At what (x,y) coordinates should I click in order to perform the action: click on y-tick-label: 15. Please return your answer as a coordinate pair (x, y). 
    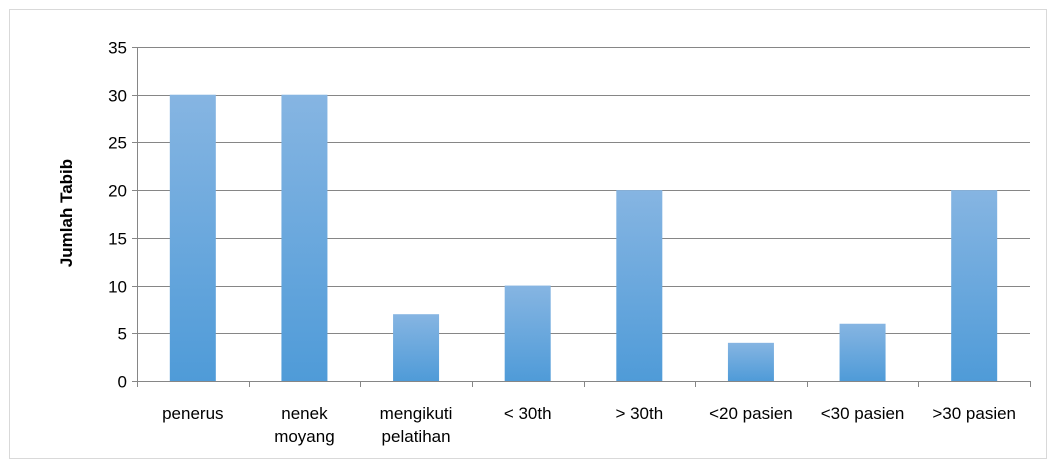
    Looking at the image, I should click on (117, 239).